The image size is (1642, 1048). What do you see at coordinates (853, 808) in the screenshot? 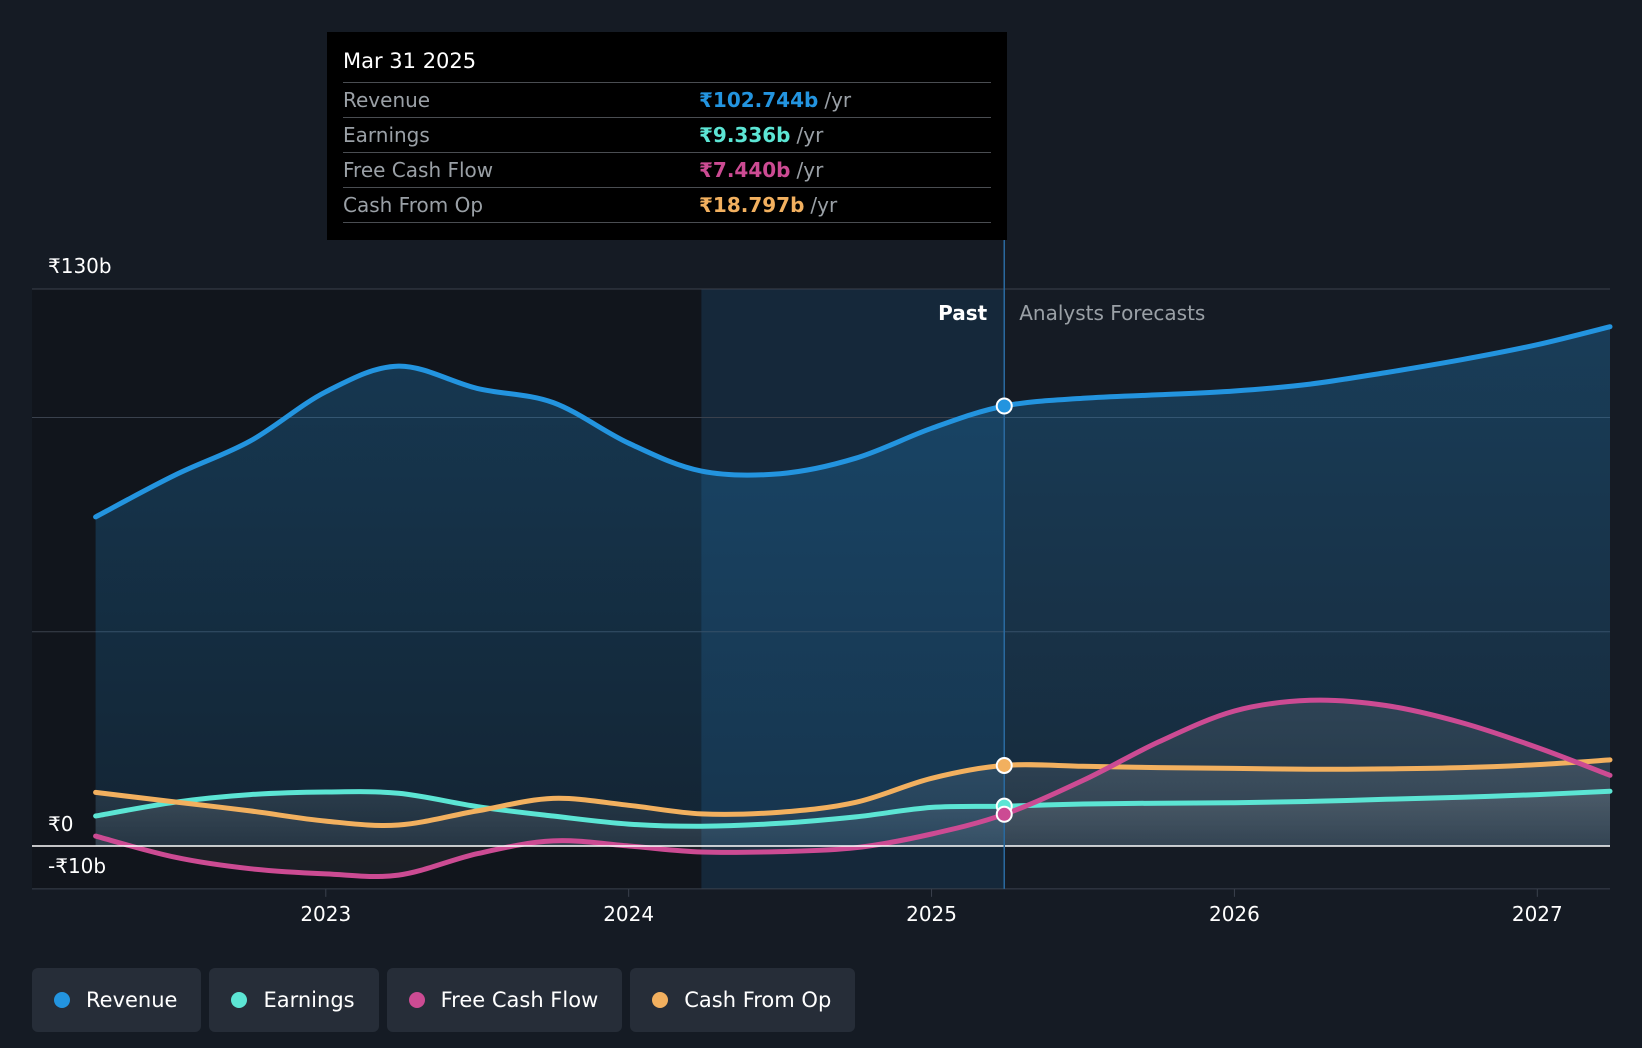
I see `earnings-line` at bounding box center [853, 808].